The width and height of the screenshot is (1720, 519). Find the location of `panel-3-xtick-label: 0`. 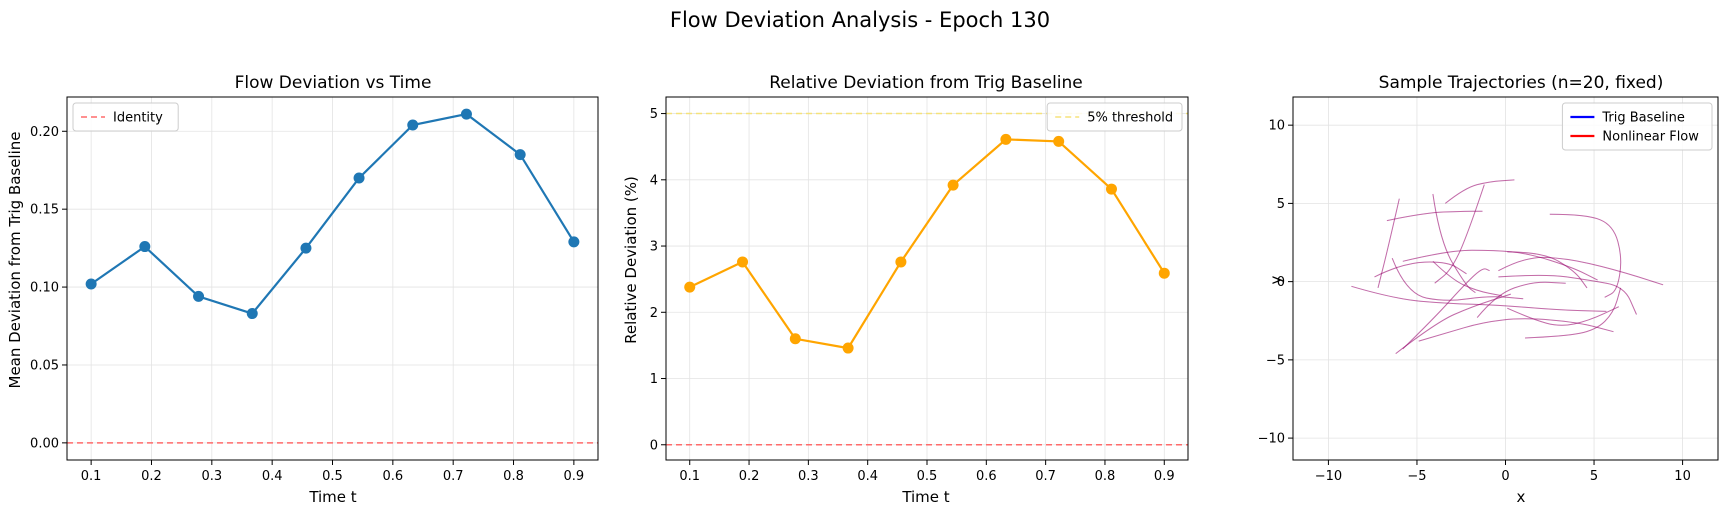

panel-3-xtick-label: 0 is located at coordinates (1505, 476).